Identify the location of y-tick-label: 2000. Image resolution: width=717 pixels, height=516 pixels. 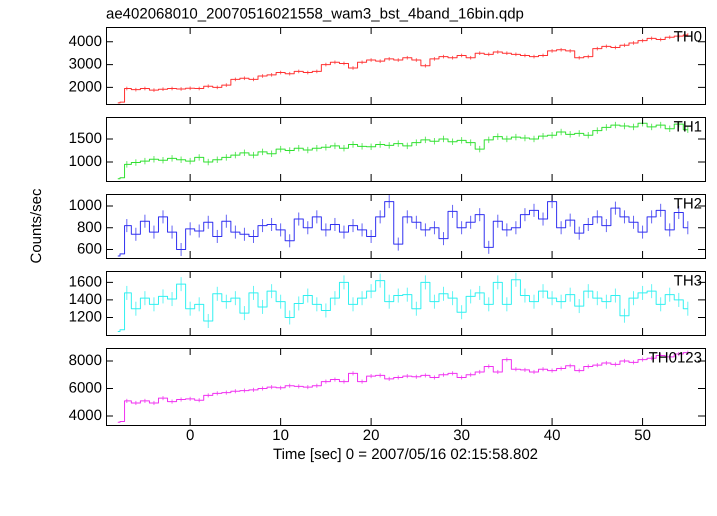
(85, 87).